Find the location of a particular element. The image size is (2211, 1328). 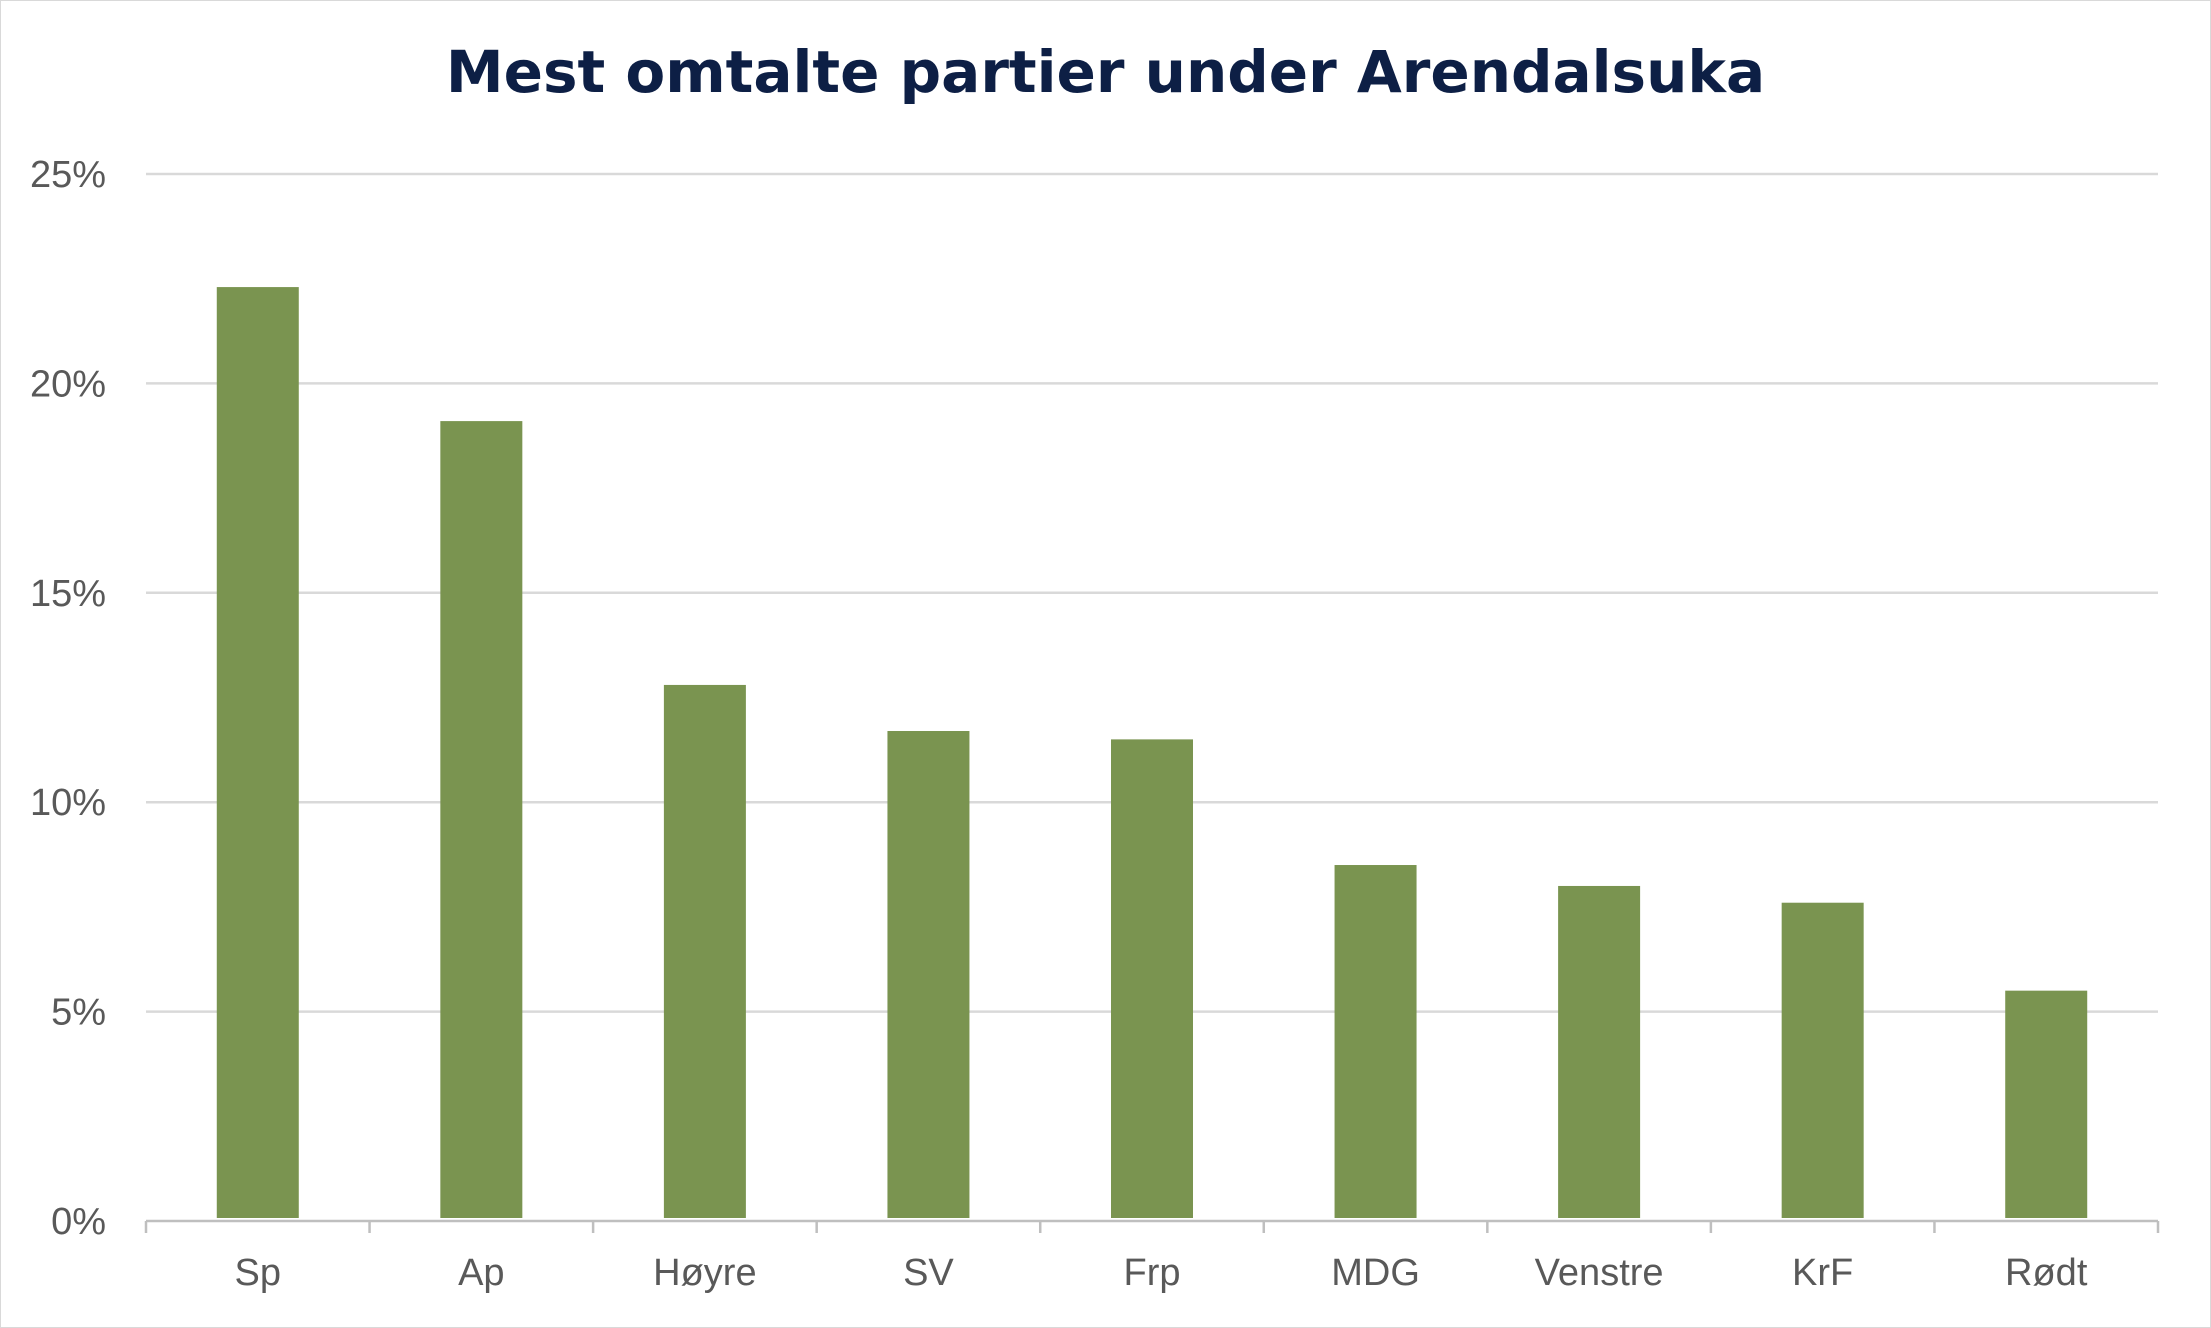

y-tick-label: 15% is located at coordinates (68, 594).